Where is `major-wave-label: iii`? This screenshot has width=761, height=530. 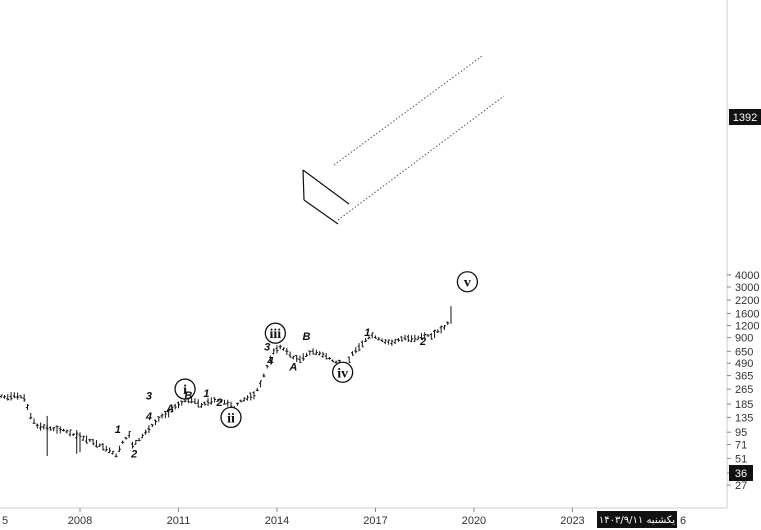
major-wave-label: iii is located at coordinates (276, 334).